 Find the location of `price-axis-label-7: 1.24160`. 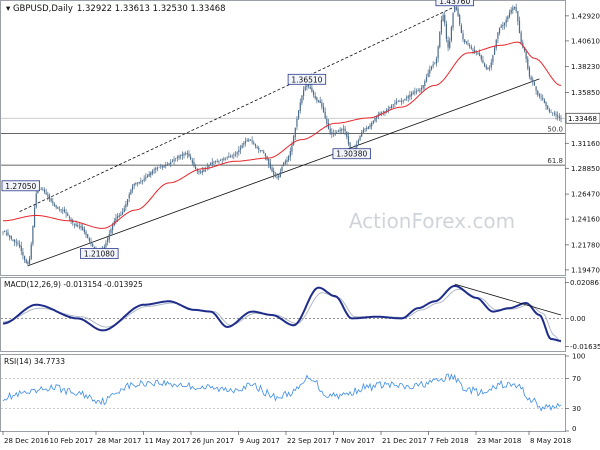

price-axis-label-7: 1.24160 is located at coordinates (585, 220).